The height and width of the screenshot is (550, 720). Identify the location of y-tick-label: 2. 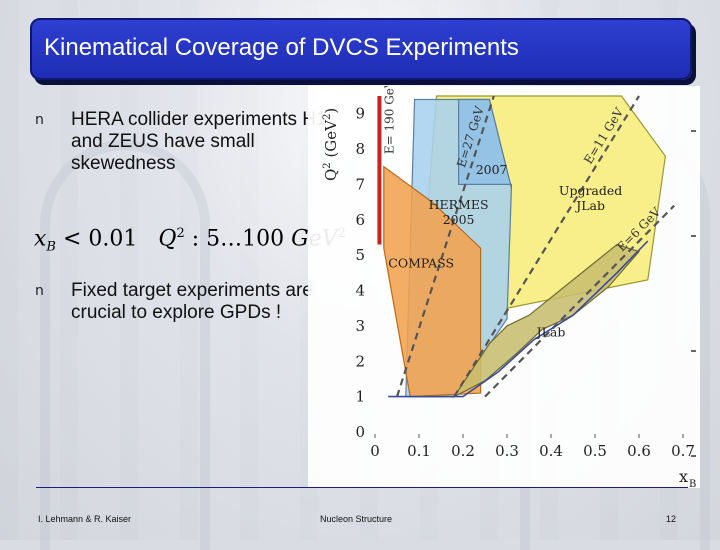
(360, 361).